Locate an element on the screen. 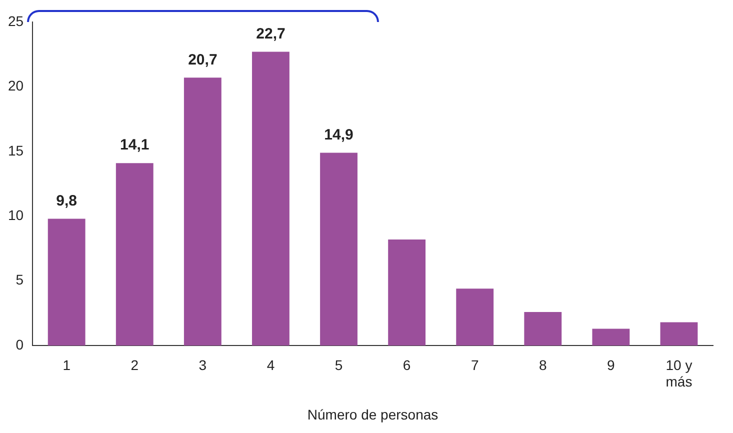 This screenshot has width=733, height=433. x-tick-label: 10 y más is located at coordinates (679, 373).